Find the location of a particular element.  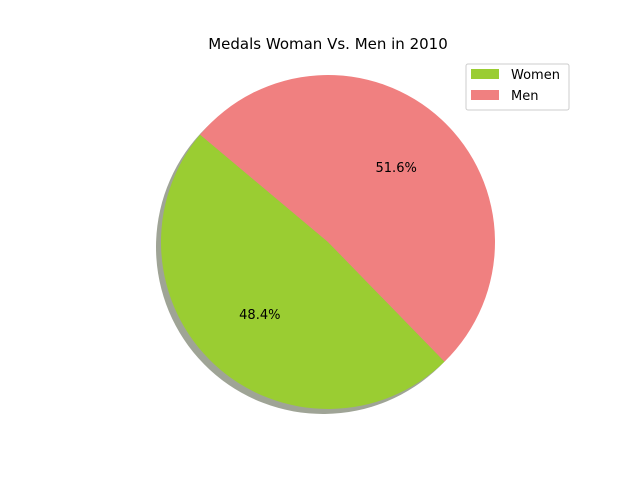

chart-title: Medals Woman Vs. Men in 2010 is located at coordinates (328, 44).